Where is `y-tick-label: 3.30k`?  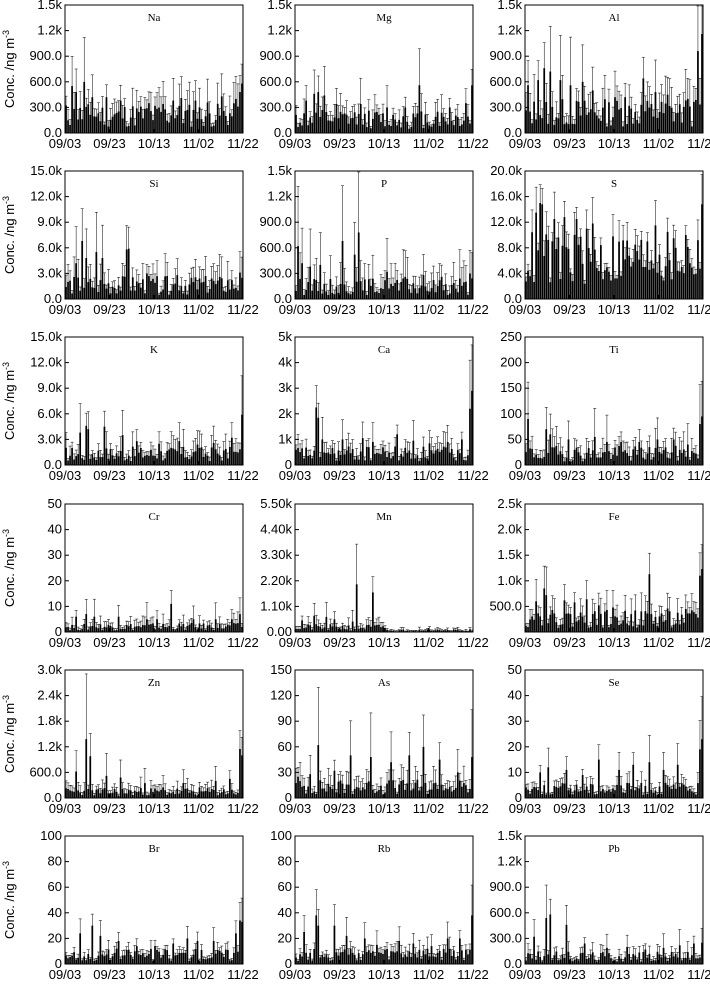
y-tick-label: 3.30k is located at coordinates (276, 554).